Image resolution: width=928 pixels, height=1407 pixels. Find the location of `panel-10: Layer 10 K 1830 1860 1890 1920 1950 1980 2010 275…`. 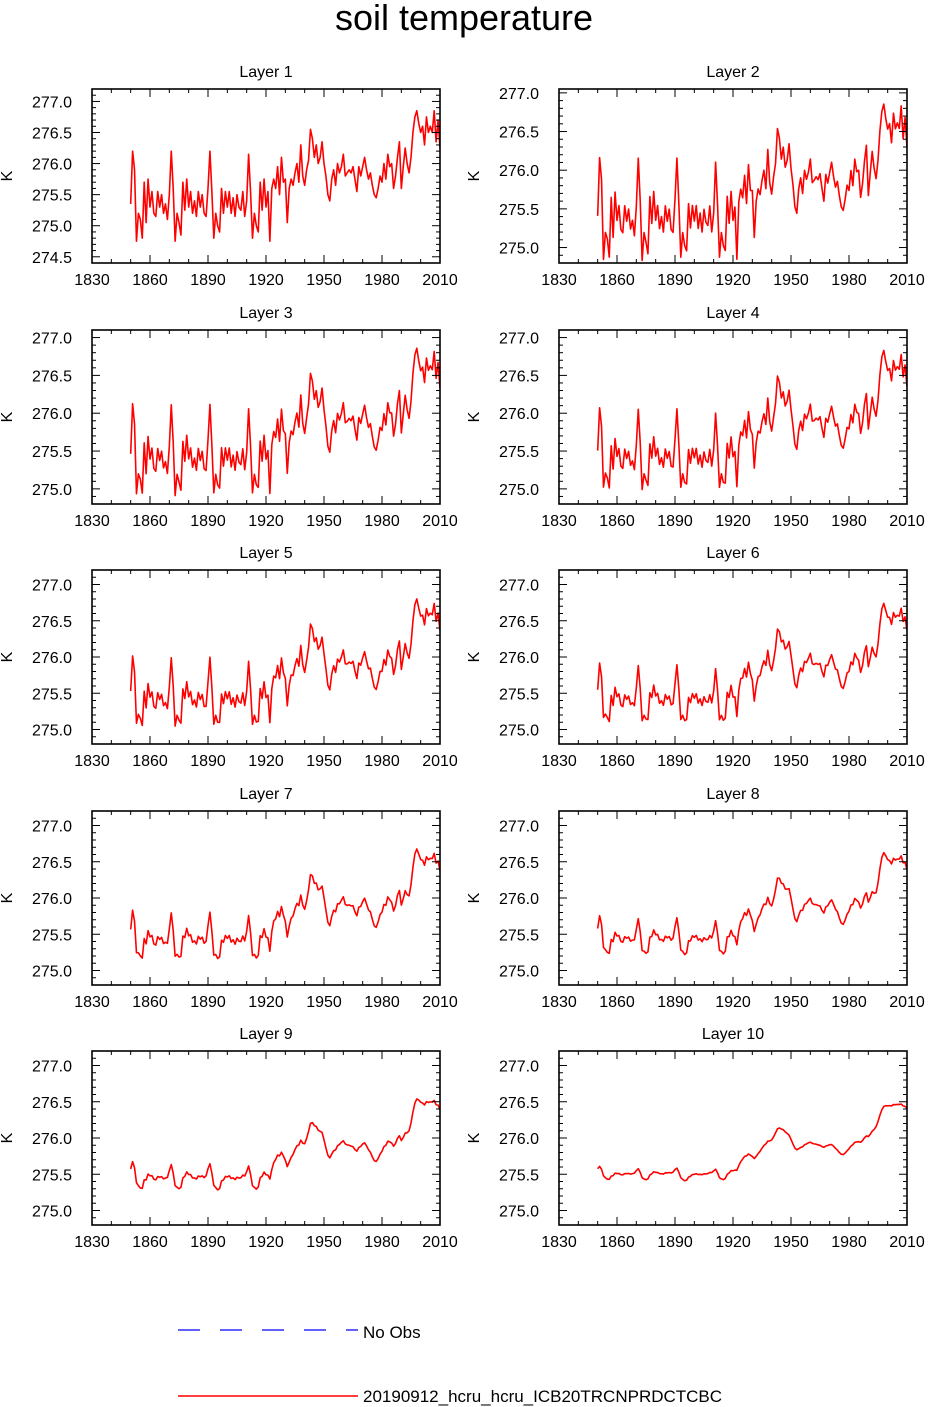

panel-10: Layer 10 K 1830 1860 1890 1920 1950 1980 2010 275… is located at coordinates (695, 1138).